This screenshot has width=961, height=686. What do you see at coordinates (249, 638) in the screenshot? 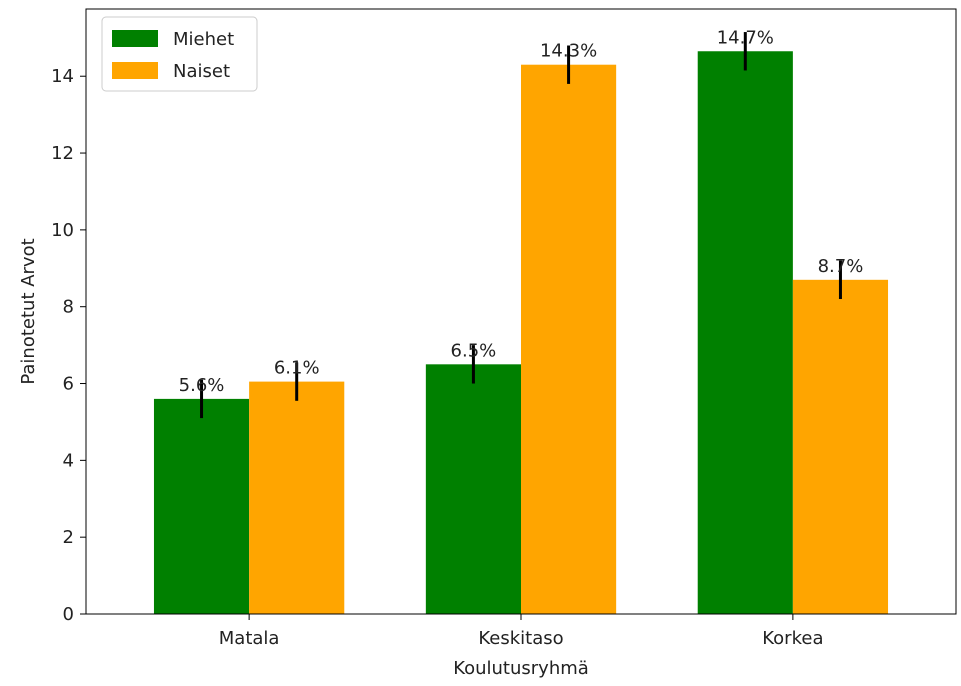
I see `x-tick-label: Matala` at bounding box center [249, 638].